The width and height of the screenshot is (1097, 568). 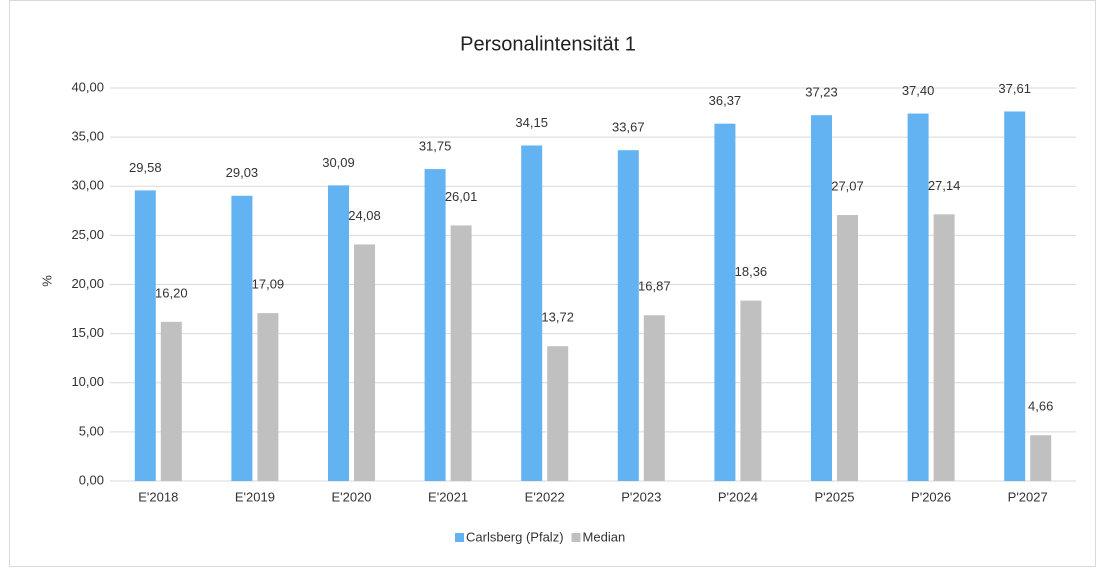 What do you see at coordinates (364, 215) in the screenshot?
I see `data-label: 24,08` at bounding box center [364, 215].